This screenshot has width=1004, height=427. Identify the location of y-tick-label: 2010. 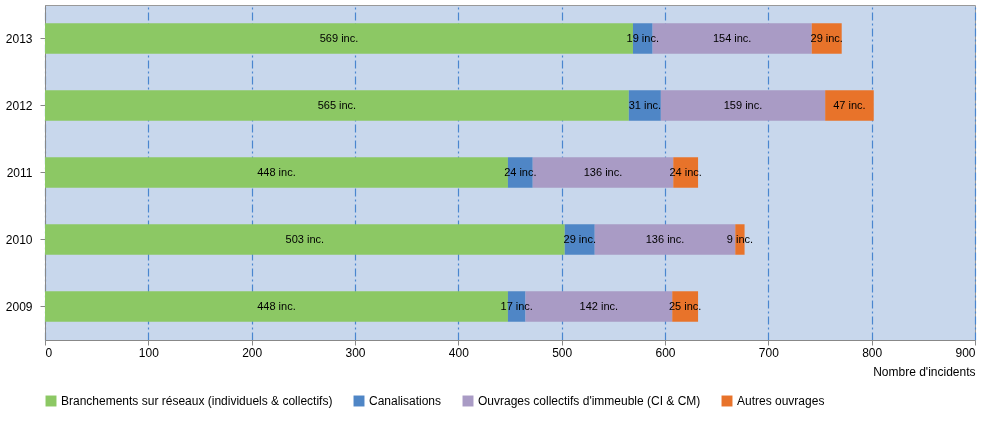
(19, 239).